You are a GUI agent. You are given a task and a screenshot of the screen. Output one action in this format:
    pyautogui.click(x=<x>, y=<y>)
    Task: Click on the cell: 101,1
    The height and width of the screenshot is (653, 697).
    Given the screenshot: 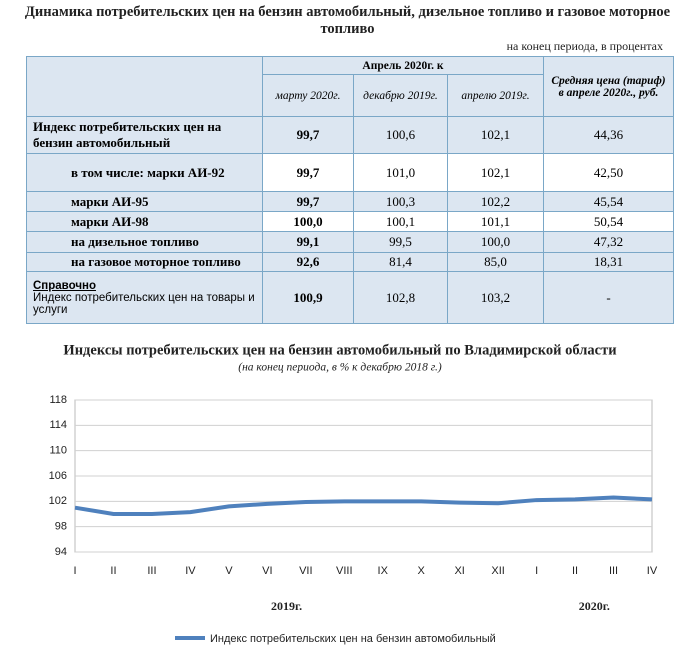 What is the action you would take?
    pyautogui.click(x=495, y=221)
    